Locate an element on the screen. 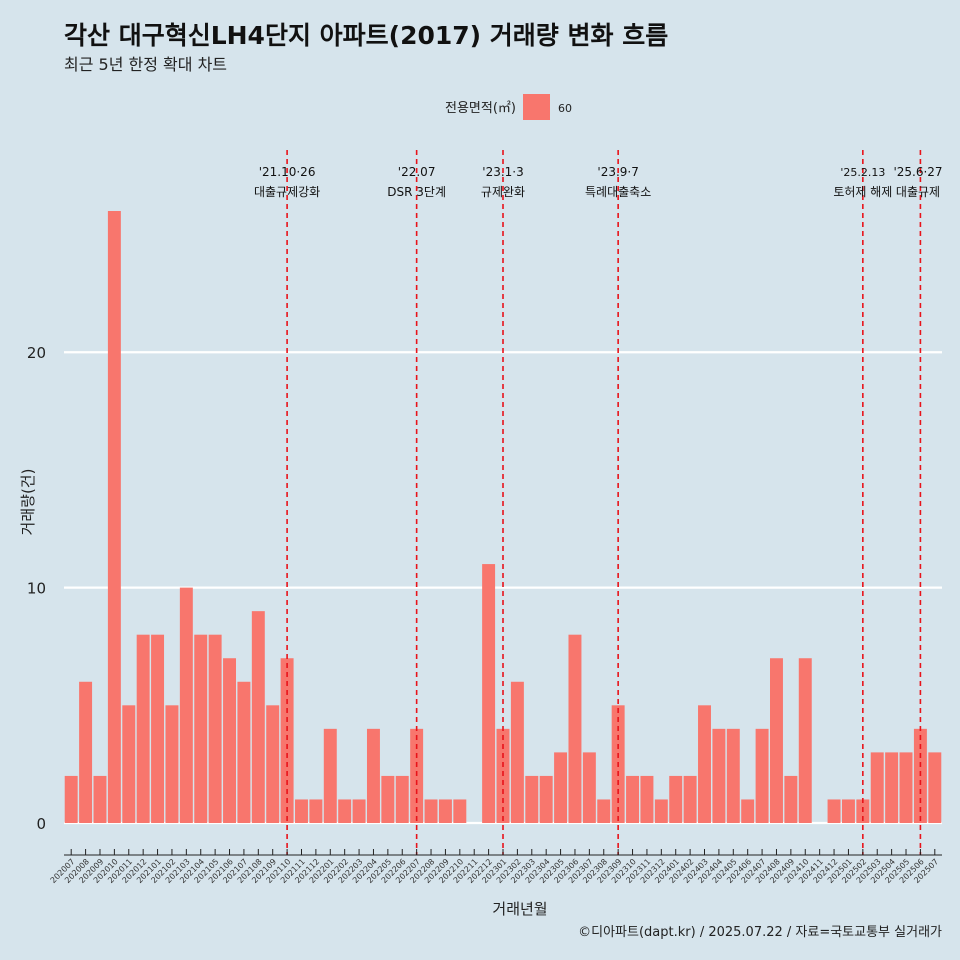 Image resolution: width=960 pixels, height=960 pixels. legend-label: 60 is located at coordinates (565, 108).